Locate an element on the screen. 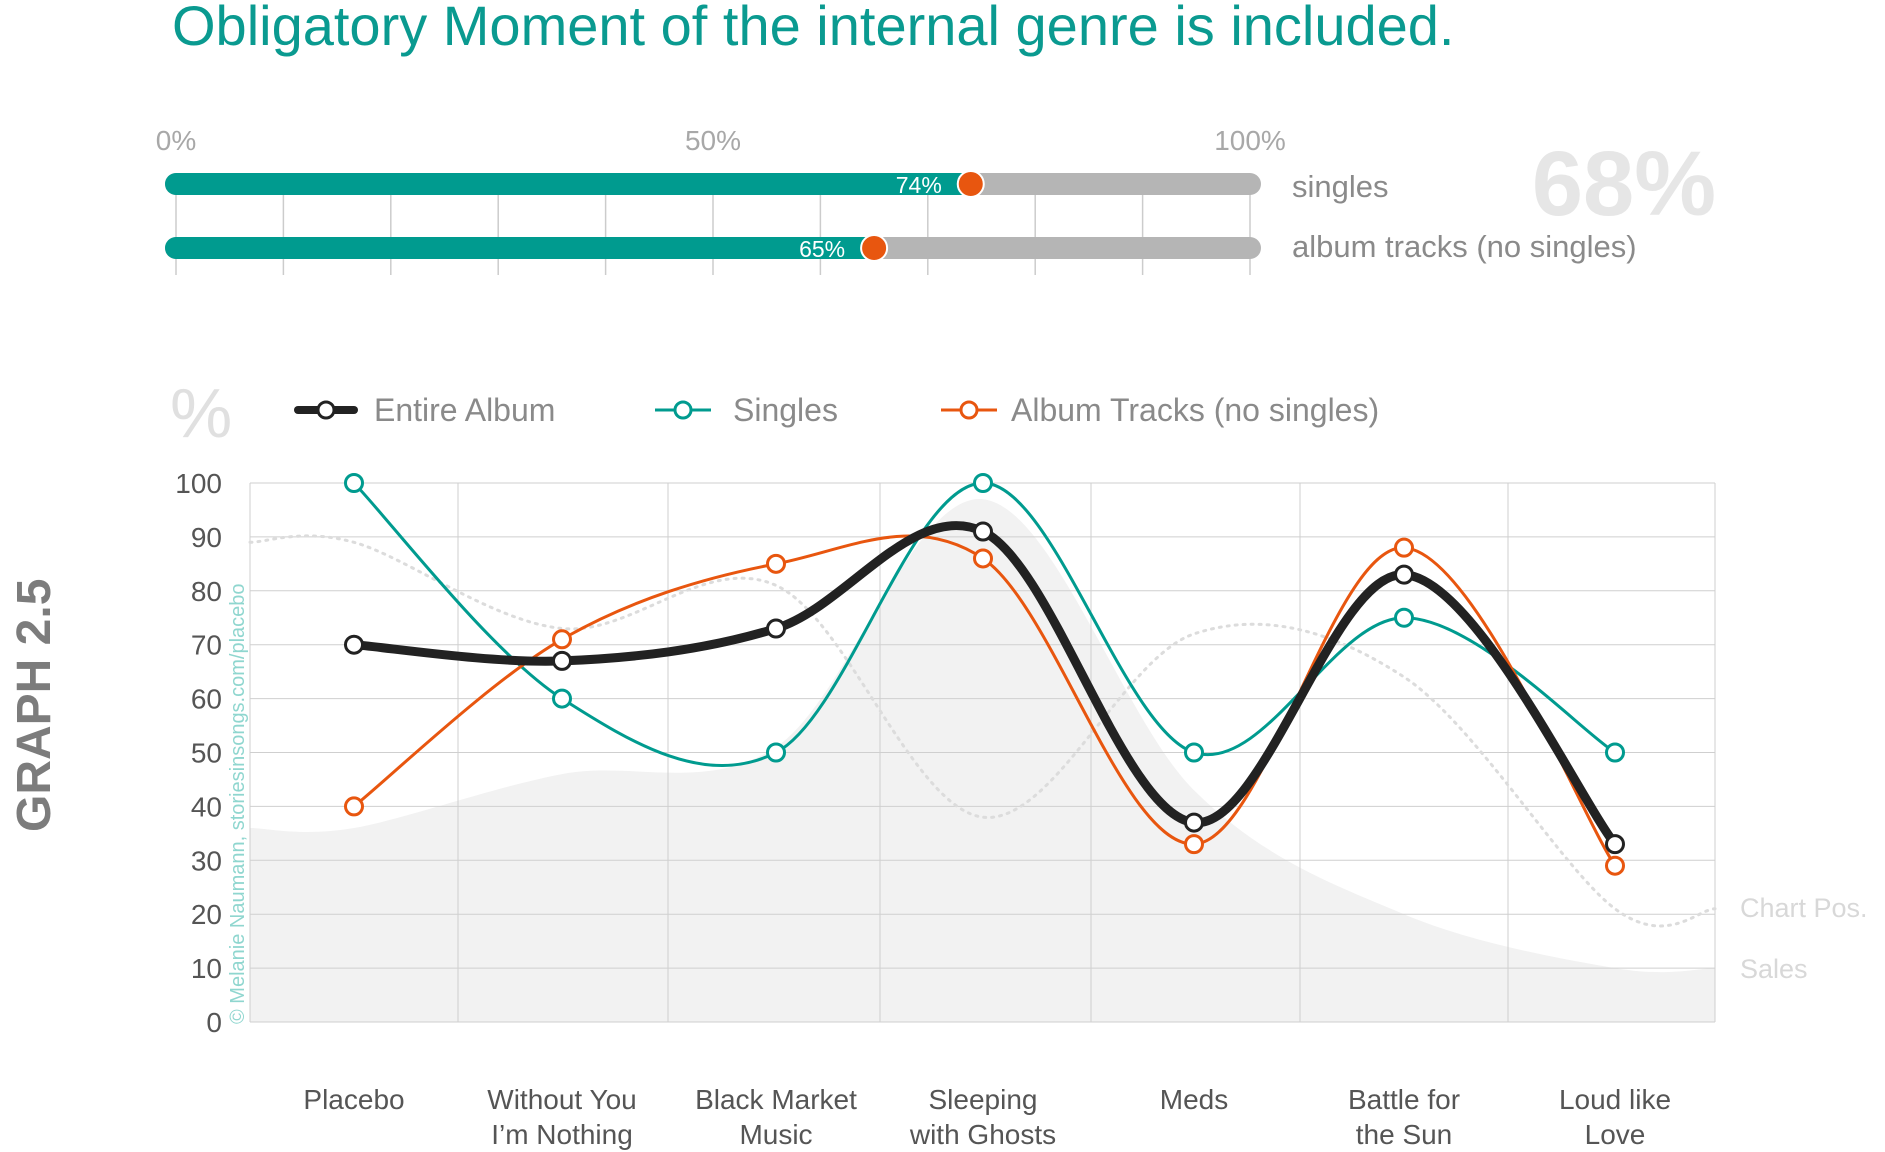 This screenshot has width=1885, height=1152. progress-bars: 74% 65% is located at coordinates (713, 216).